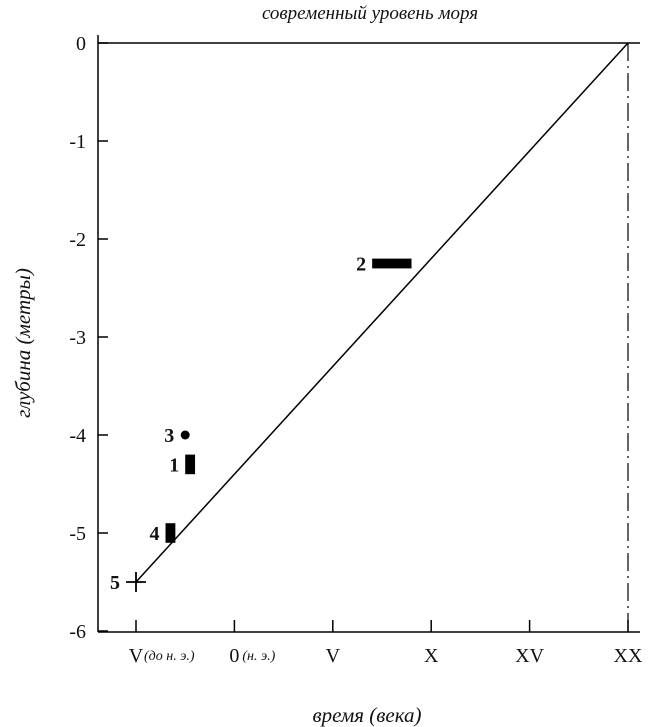 This screenshot has width=667, height=727. What do you see at coordinates (77, 338) in the screenshot?
I see `y-tick-label: -3` at bounding box center [77, 338].